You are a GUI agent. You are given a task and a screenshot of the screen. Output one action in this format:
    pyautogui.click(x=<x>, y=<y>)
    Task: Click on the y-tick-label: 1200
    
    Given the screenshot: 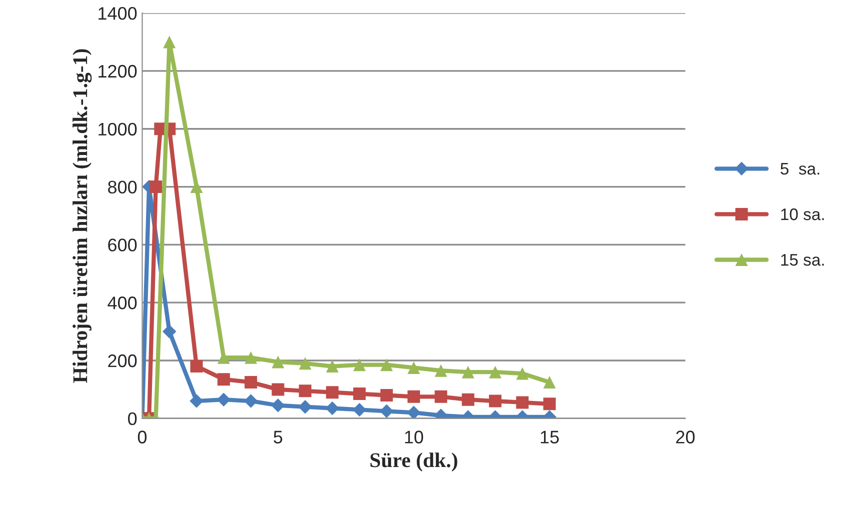 What is the action you would take?
    pyautogui.click(x=117, y=71)
    